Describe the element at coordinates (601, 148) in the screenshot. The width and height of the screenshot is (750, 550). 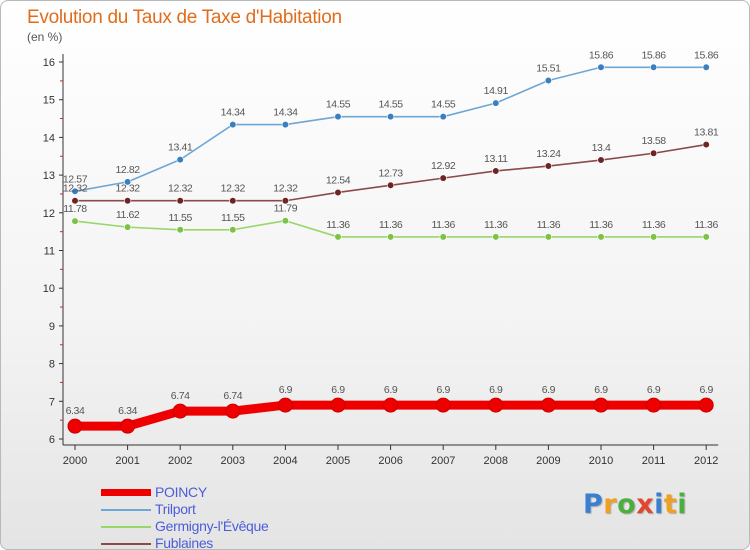
I see `data-label: 13.4` at that location.